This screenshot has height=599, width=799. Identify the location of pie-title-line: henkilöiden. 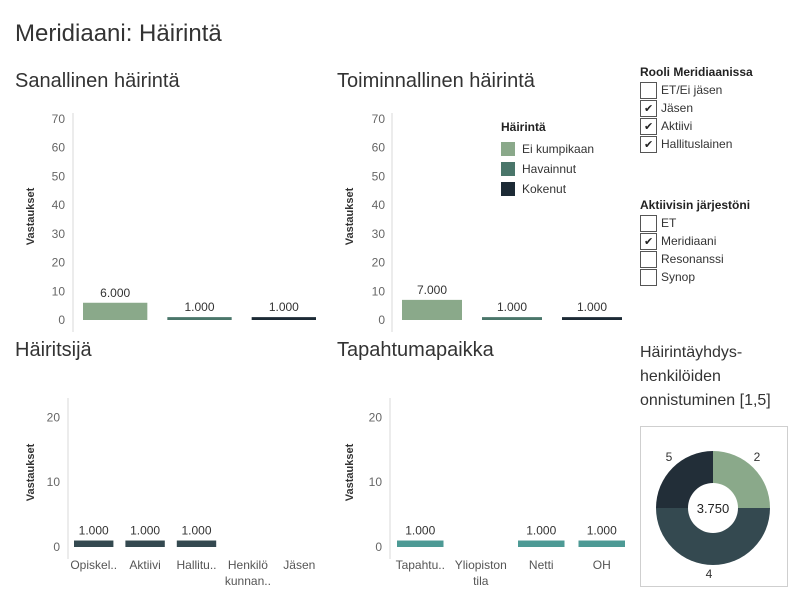
(680, 376).